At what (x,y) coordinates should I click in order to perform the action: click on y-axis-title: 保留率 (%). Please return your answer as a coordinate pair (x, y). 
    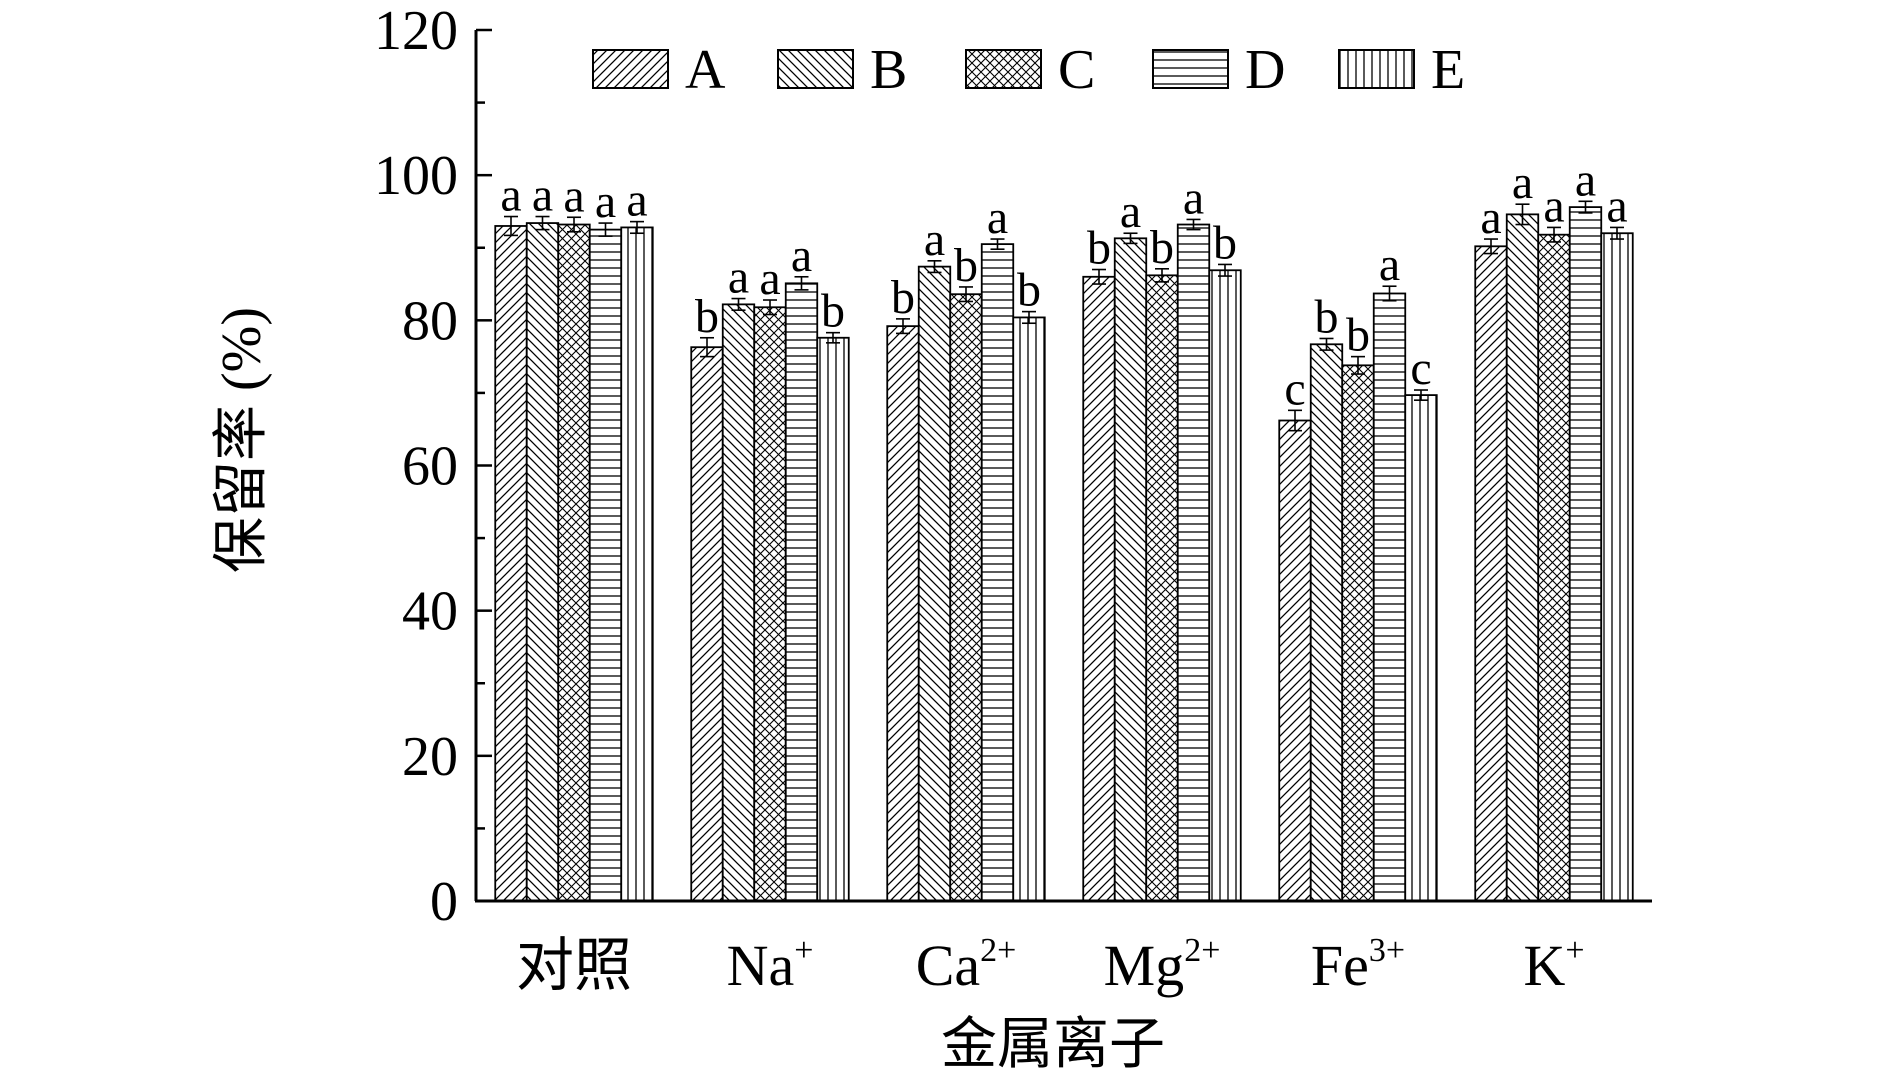
    Looking at the image, I should click on (242, 440).